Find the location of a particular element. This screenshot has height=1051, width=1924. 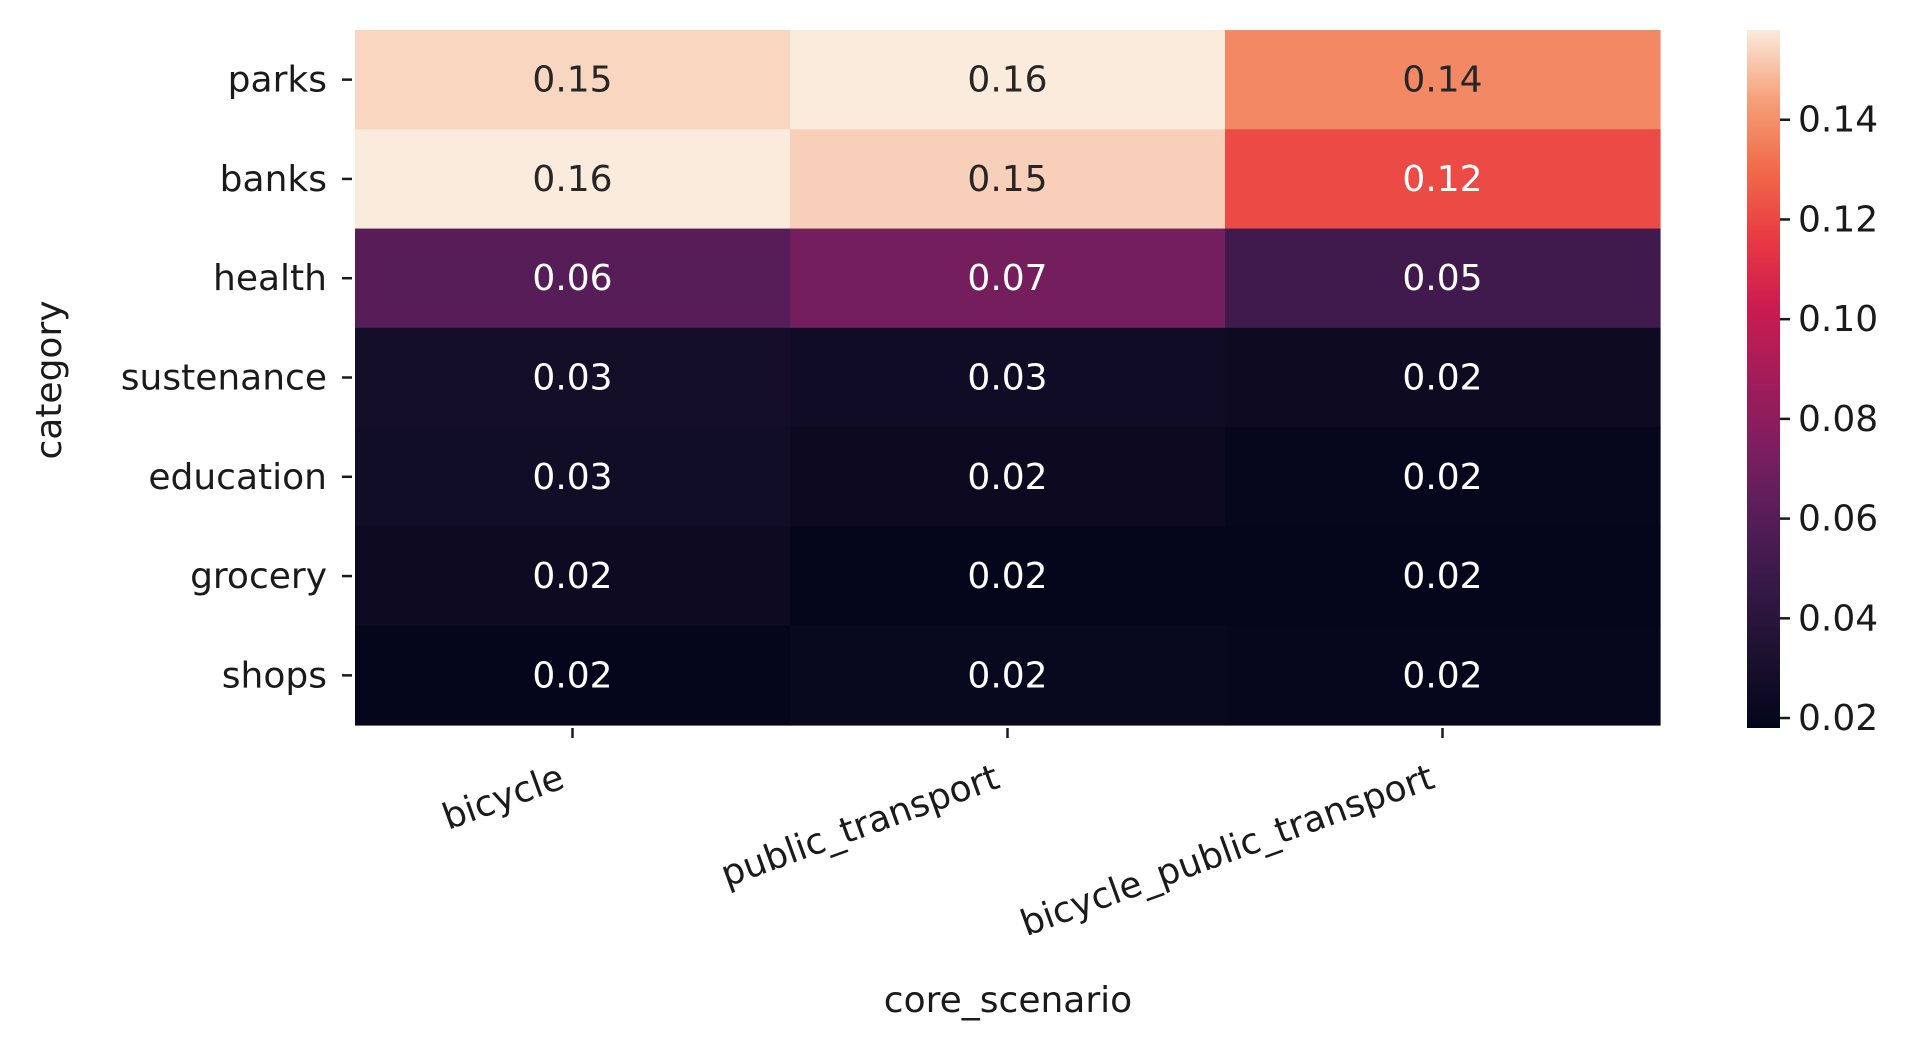

colorbar-tick-label: 0.08 is located at coordinates (1838, 419).